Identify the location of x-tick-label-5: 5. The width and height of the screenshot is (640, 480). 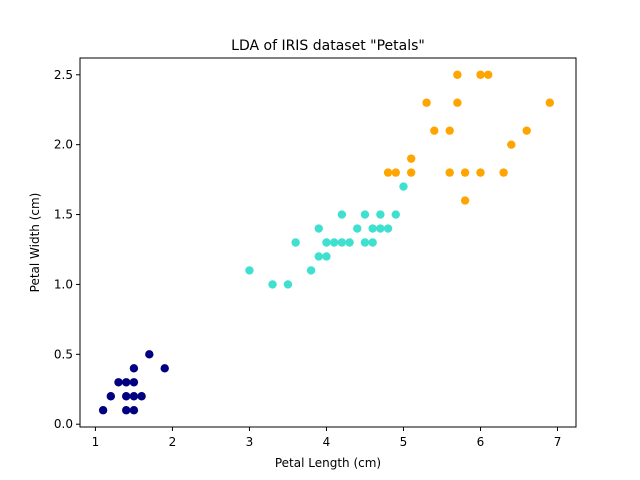
(404, 442).